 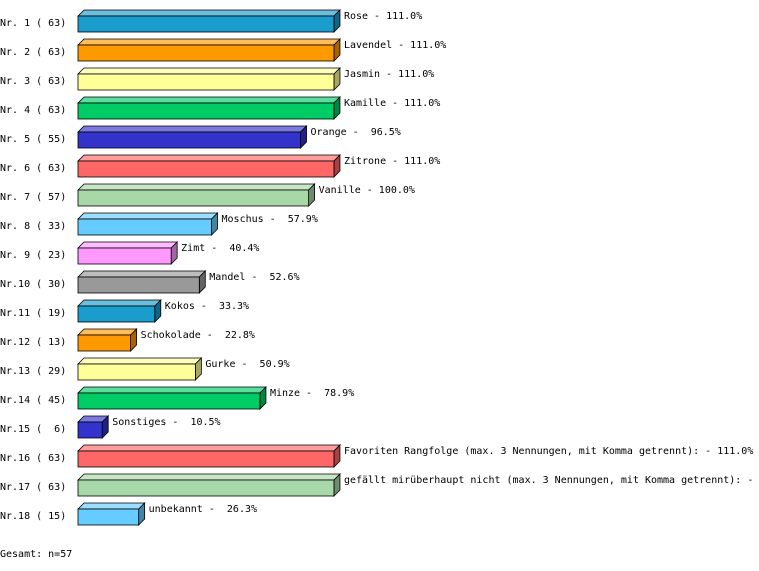 I want to click on value-label: Moschus - 57.9%, so click(x=270, y=219).